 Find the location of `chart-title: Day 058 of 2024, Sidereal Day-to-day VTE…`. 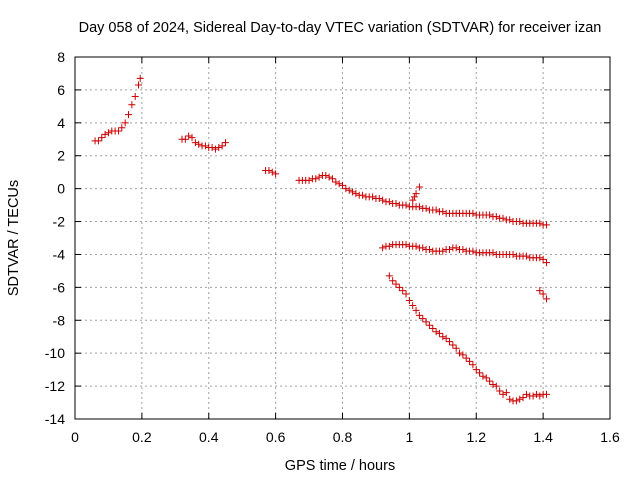

chart-title: Day 058 of 2024, Sidereal Day-to-day VTE… is located at coordinates (340, 28).